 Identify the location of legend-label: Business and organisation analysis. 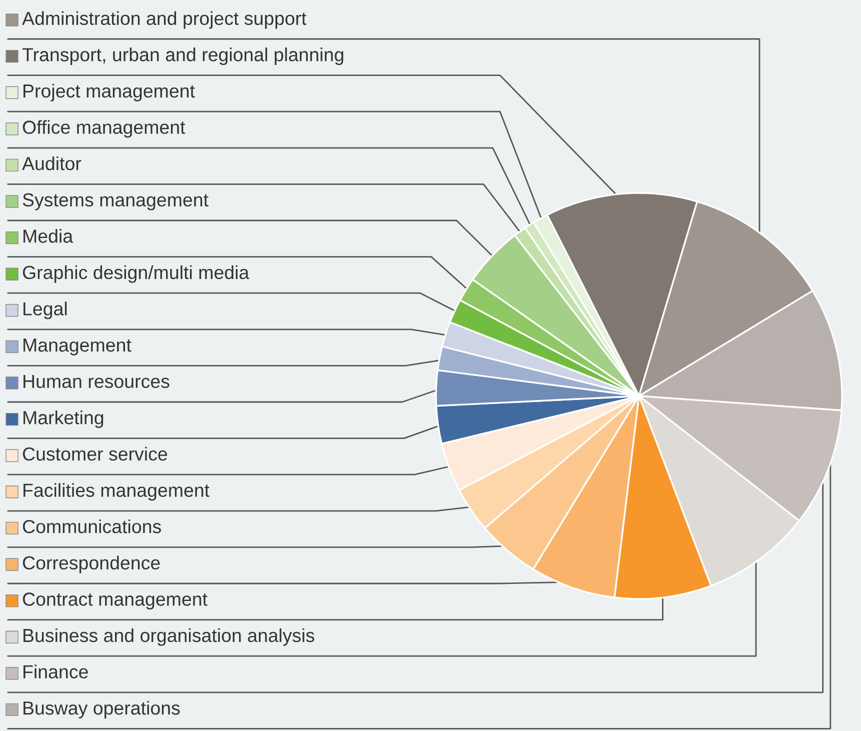
(169, 637).